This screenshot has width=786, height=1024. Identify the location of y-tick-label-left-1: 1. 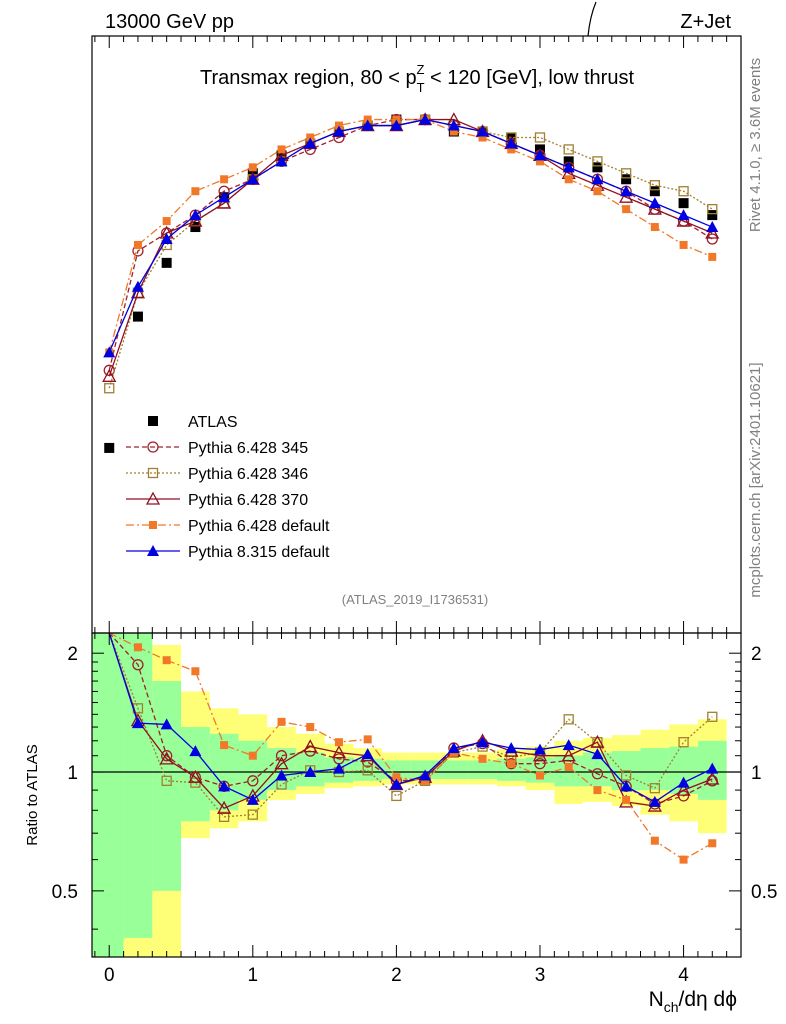
(72, 773).